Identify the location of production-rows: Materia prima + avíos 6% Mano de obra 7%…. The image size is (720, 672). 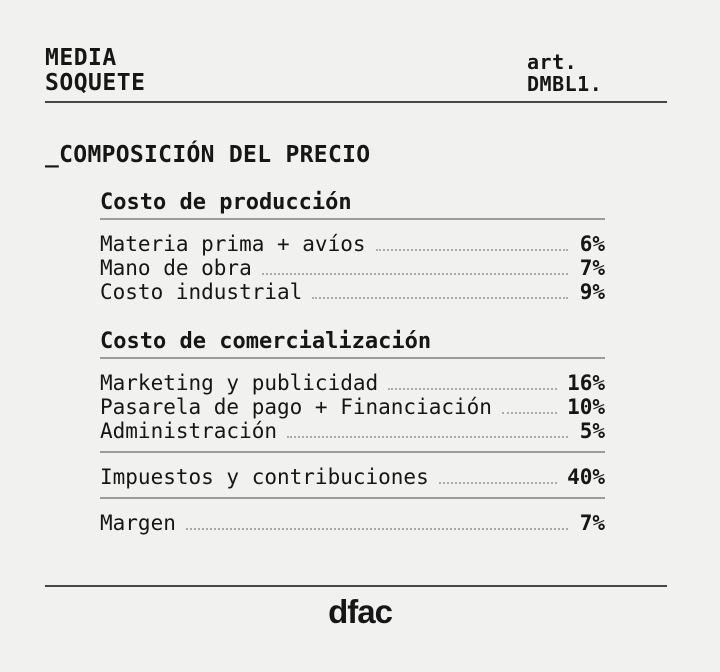
(352, 268).